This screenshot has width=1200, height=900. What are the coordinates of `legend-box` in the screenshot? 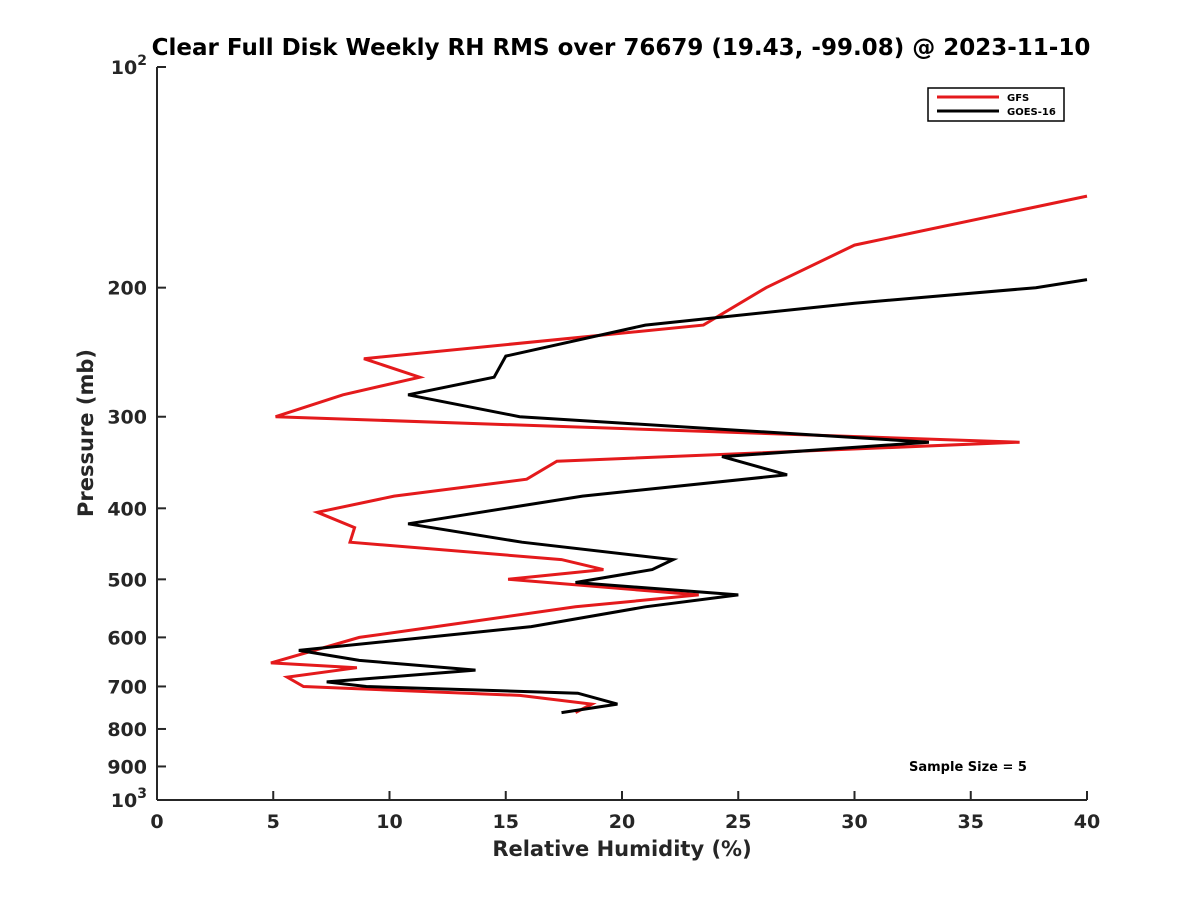 It's located at (996, 104).